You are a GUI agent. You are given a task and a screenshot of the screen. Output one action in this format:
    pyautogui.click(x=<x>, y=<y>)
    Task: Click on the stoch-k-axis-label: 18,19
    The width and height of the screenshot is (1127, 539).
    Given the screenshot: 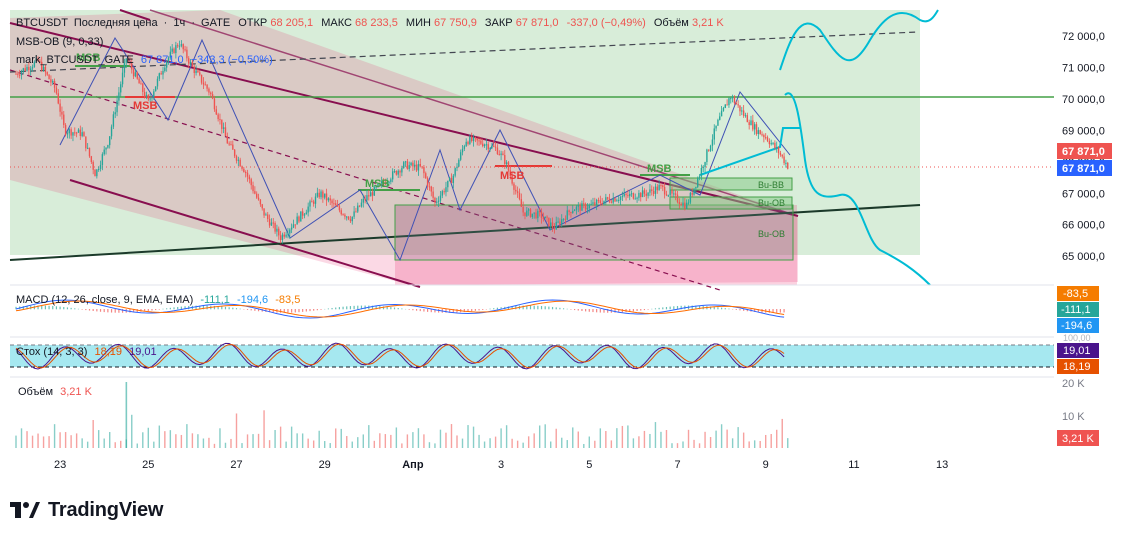 What is the action you would take?
    pyautogui.click(x=1077, y=367)
    